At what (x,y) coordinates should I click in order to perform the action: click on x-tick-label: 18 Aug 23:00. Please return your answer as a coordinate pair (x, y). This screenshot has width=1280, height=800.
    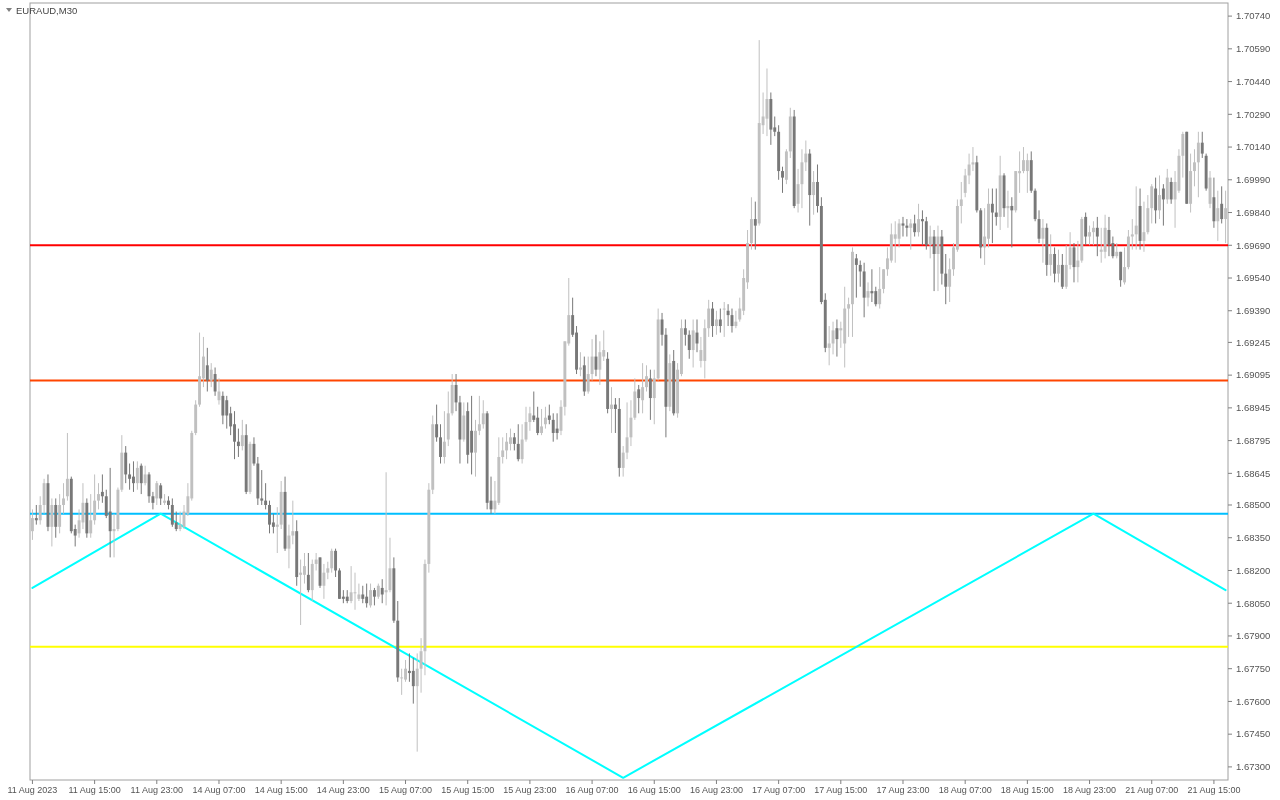
    Looking at the image, I should click on (1090, 790).